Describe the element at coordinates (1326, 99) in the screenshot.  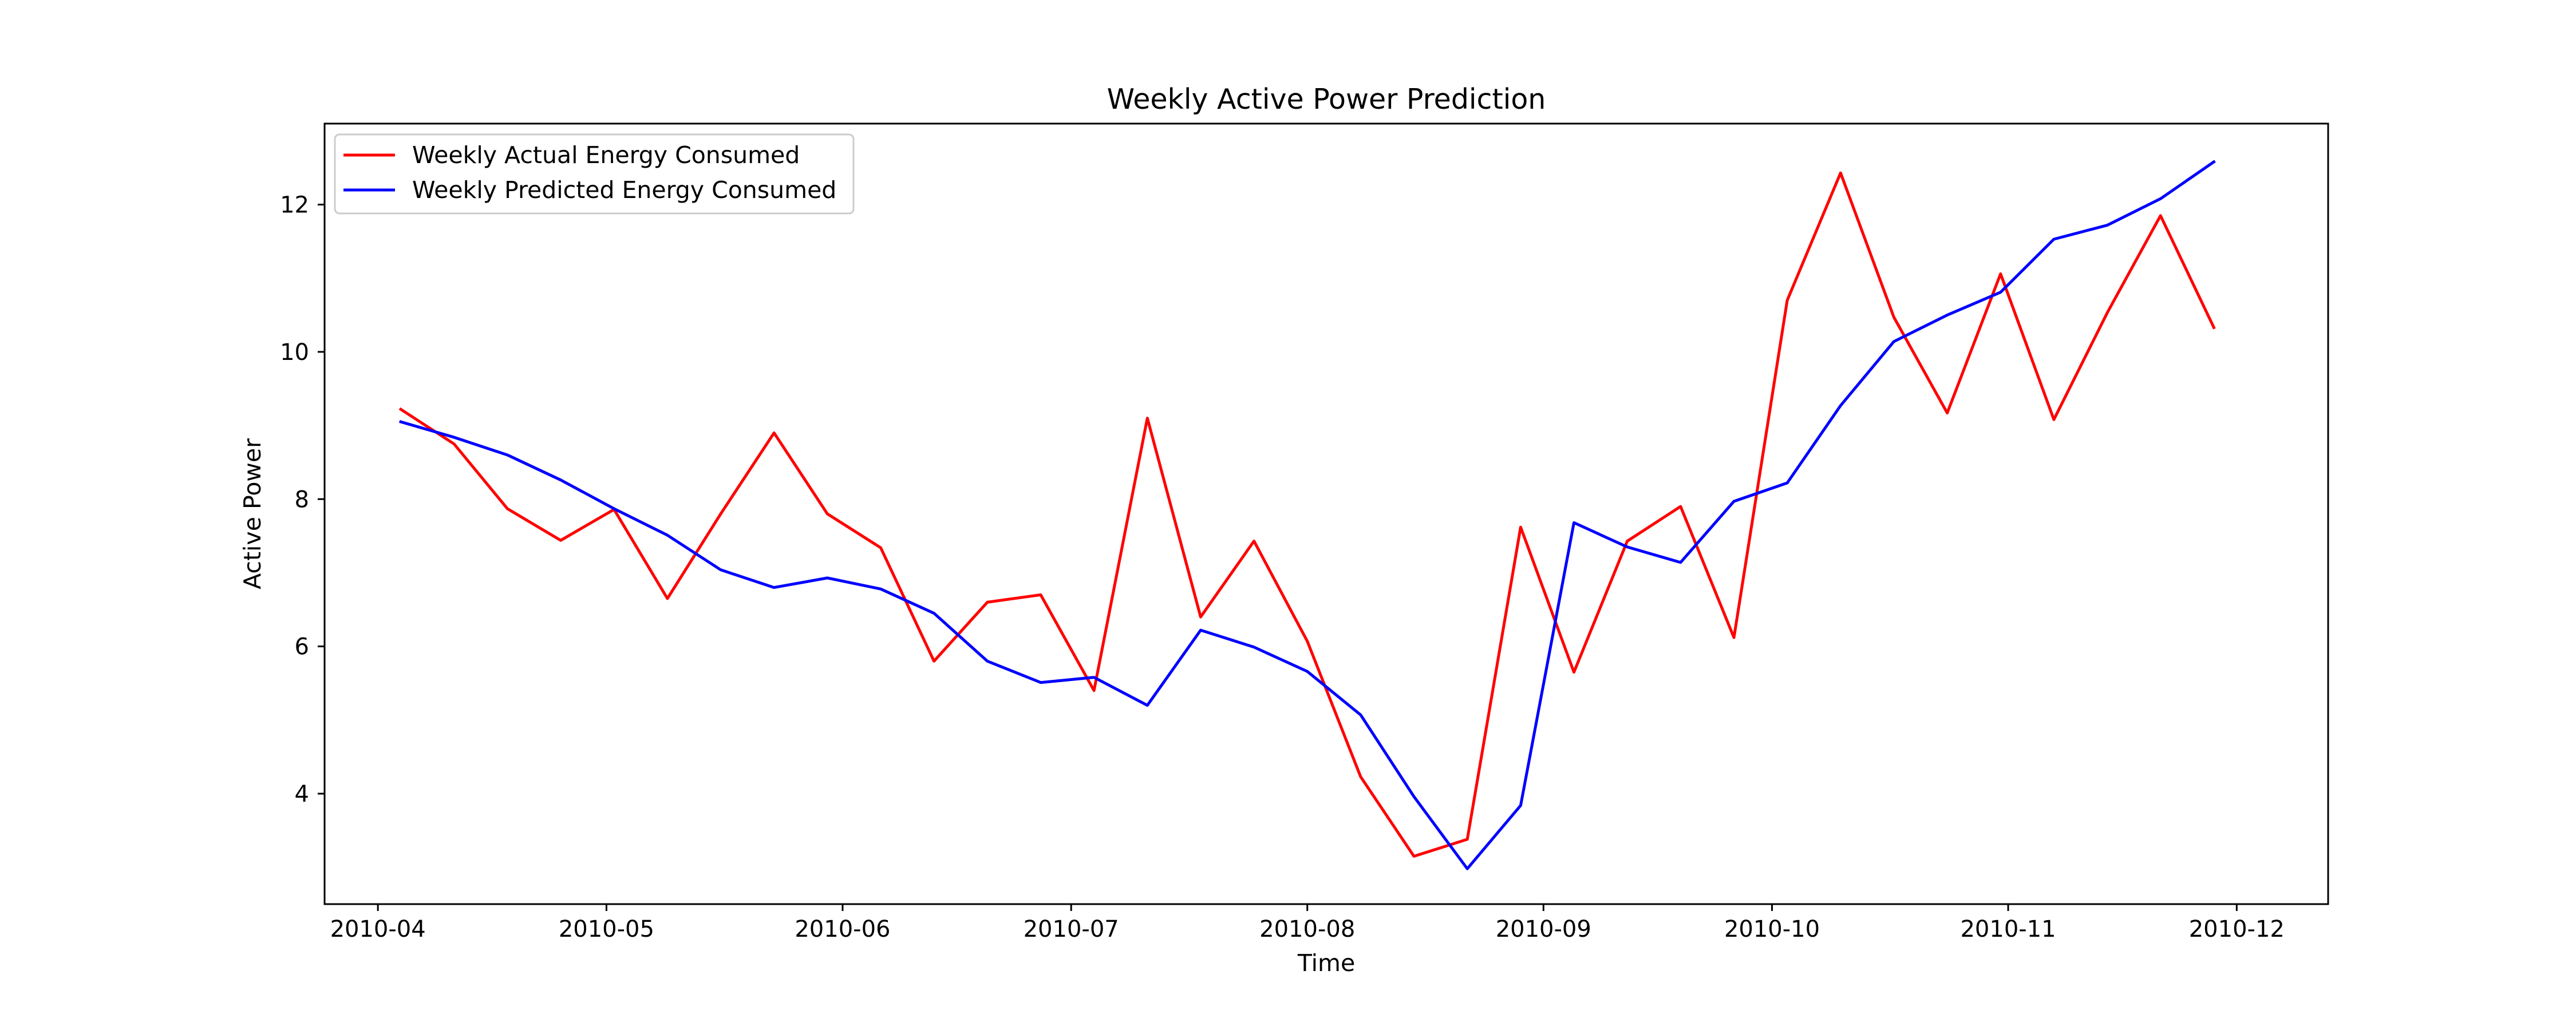
I see `chart-title: Weekly Active Power Prediction` at that location.